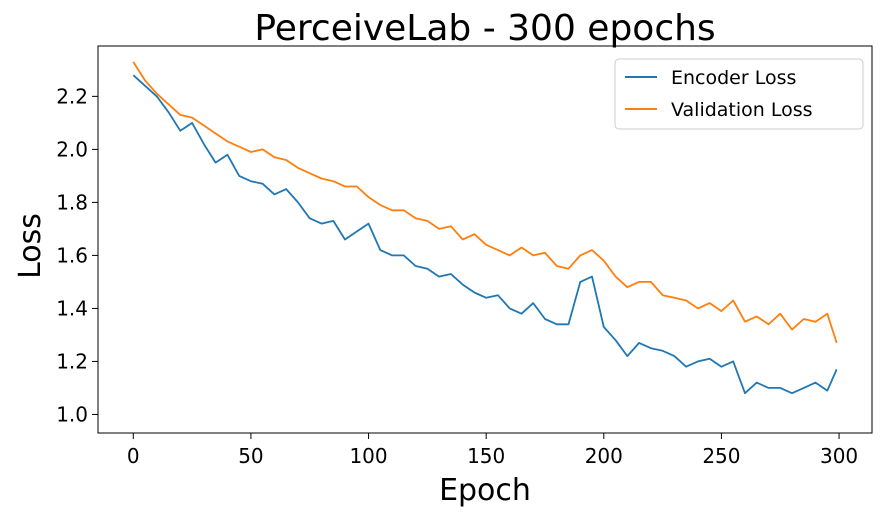  What do you see at coordinates (72, 361) in the screenshot?
I see `y-tick-label: 1.2` at bounding box center [72, 361].